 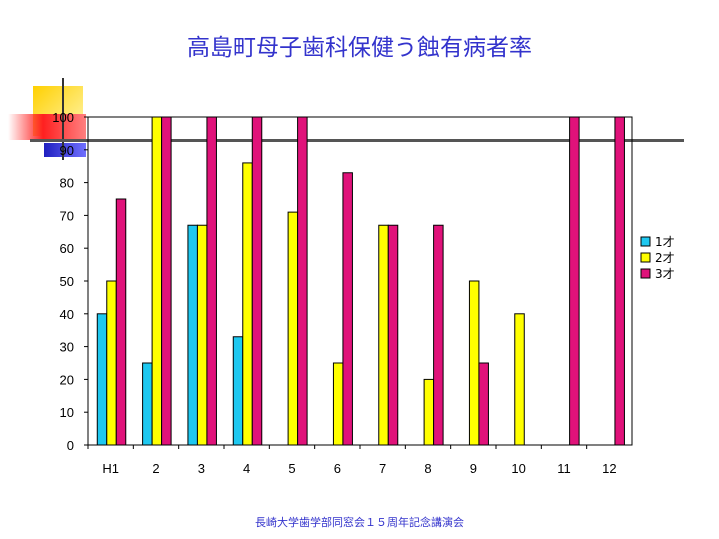 I want to click on y-tick-label: 40, so click(x=67, y=314).